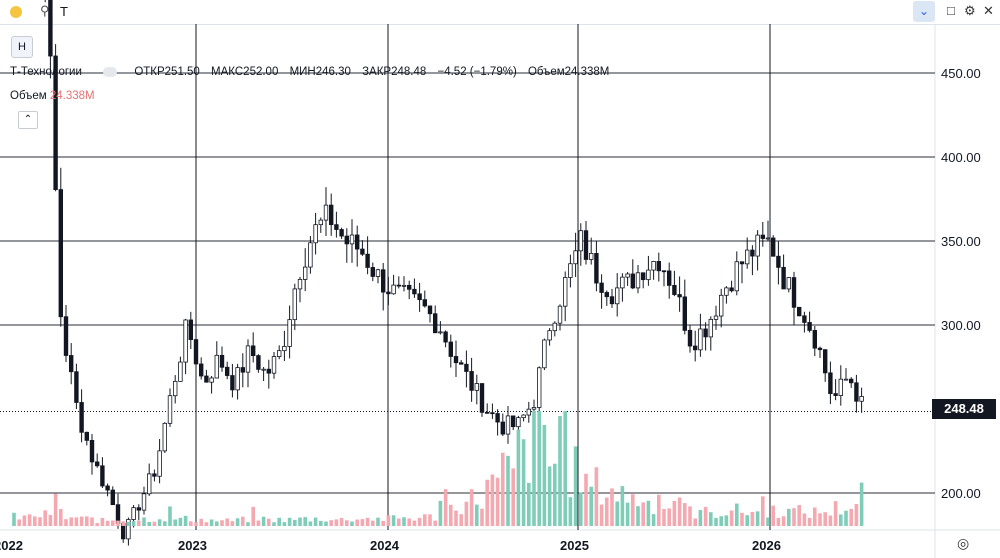 This screenshot has height=558, width=1000. Describe the element at coordinates (546, 72) in the screenshot. I see `volume-label: Объем` at that location.